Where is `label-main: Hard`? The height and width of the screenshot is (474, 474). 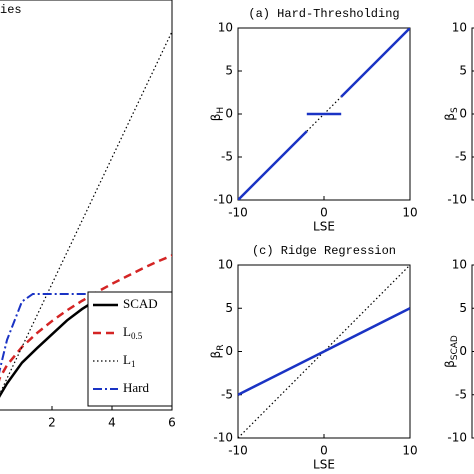
label-main: Hard is located at coordinates (136, 387).